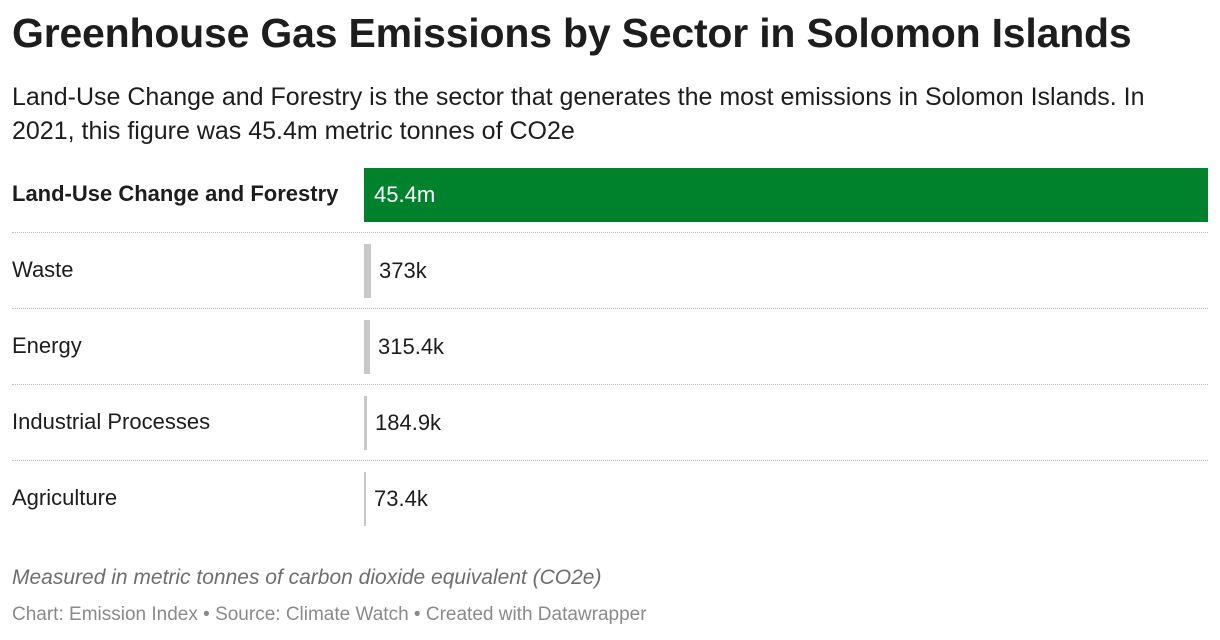 The image size is (1220, 640). Describe the element at coordinates (175, 193) in the screenshot. I see `category-label: Land-Use Change and Forestry` at that location.